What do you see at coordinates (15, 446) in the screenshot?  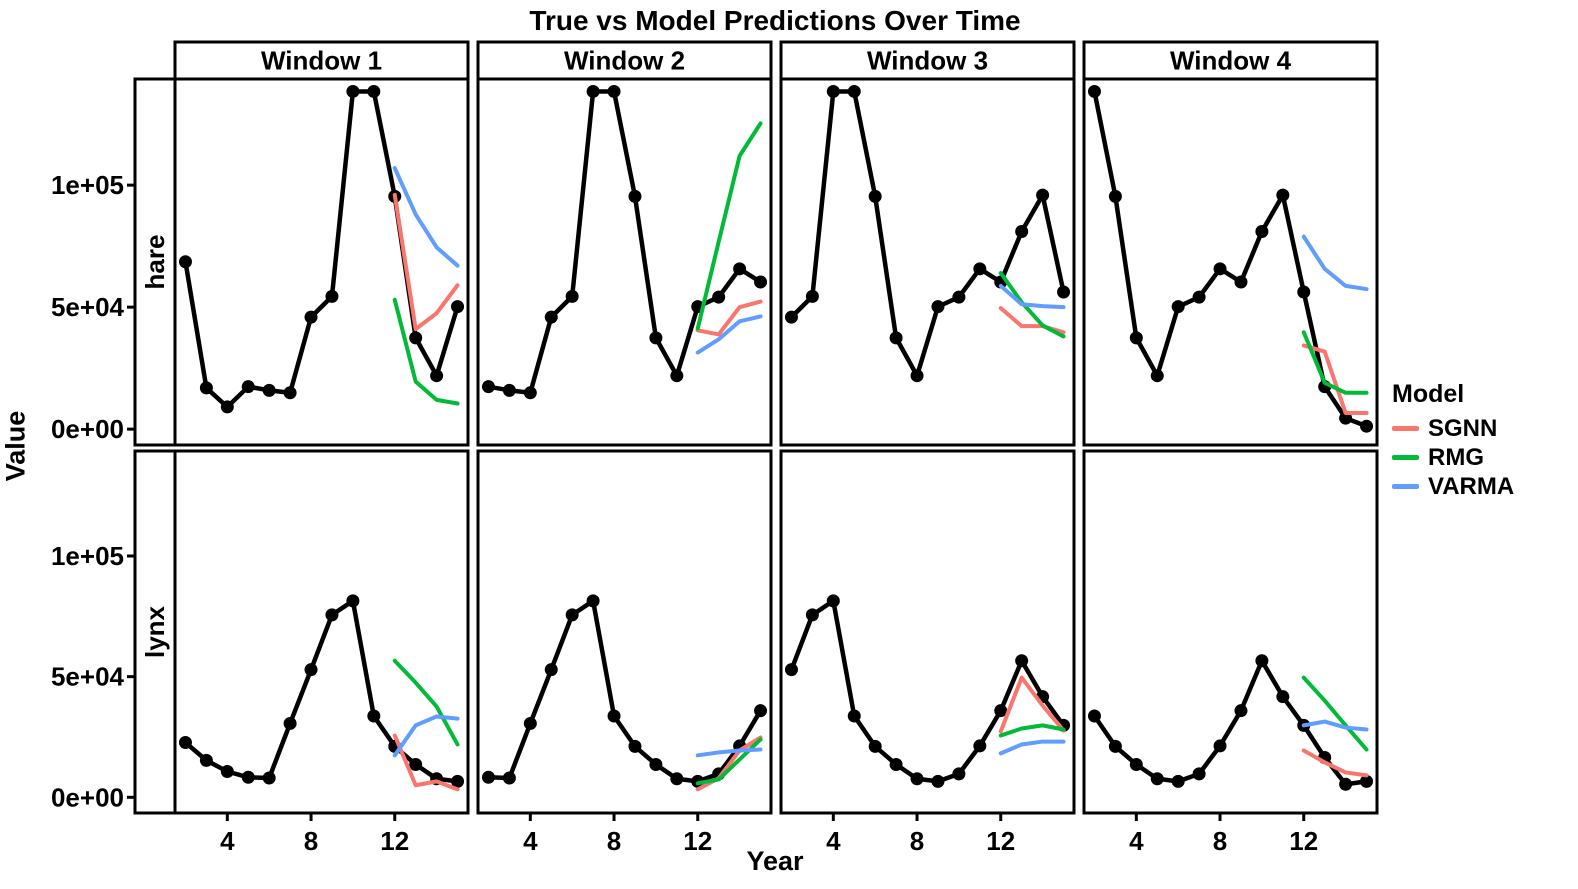 I see `y-axis-title: Value` at bounding box center [15, 446].